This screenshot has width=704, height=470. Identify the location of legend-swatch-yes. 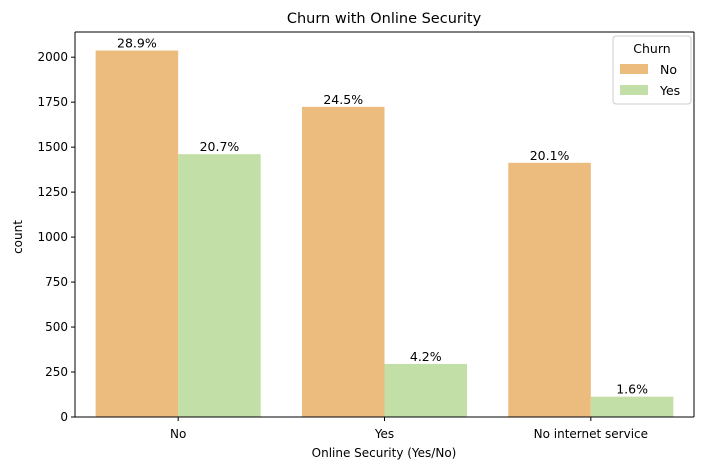
(634, 90).